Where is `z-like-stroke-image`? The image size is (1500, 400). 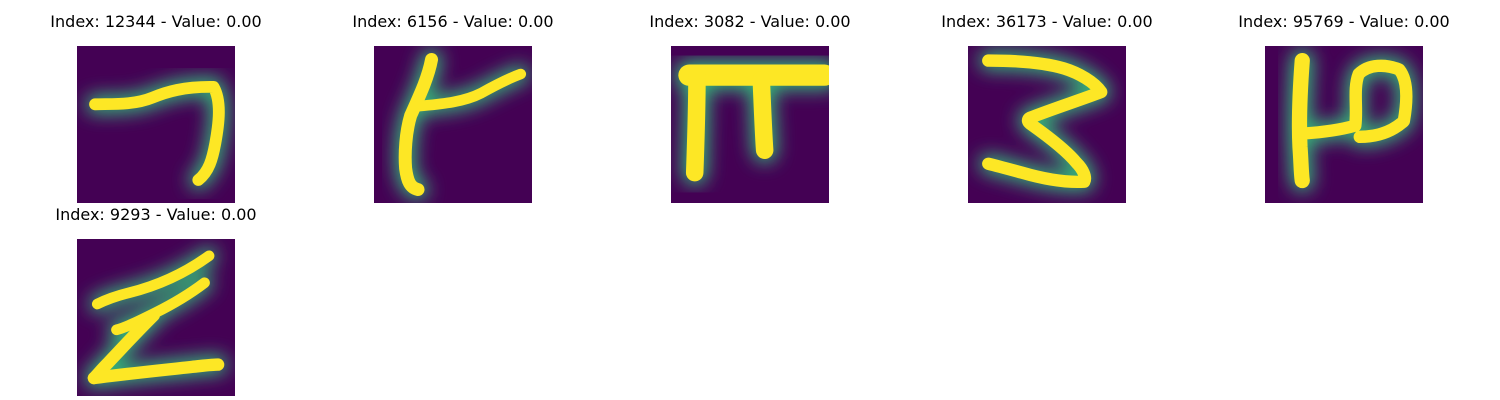 z-like-stroke-image is located at coordinates (156, 317).